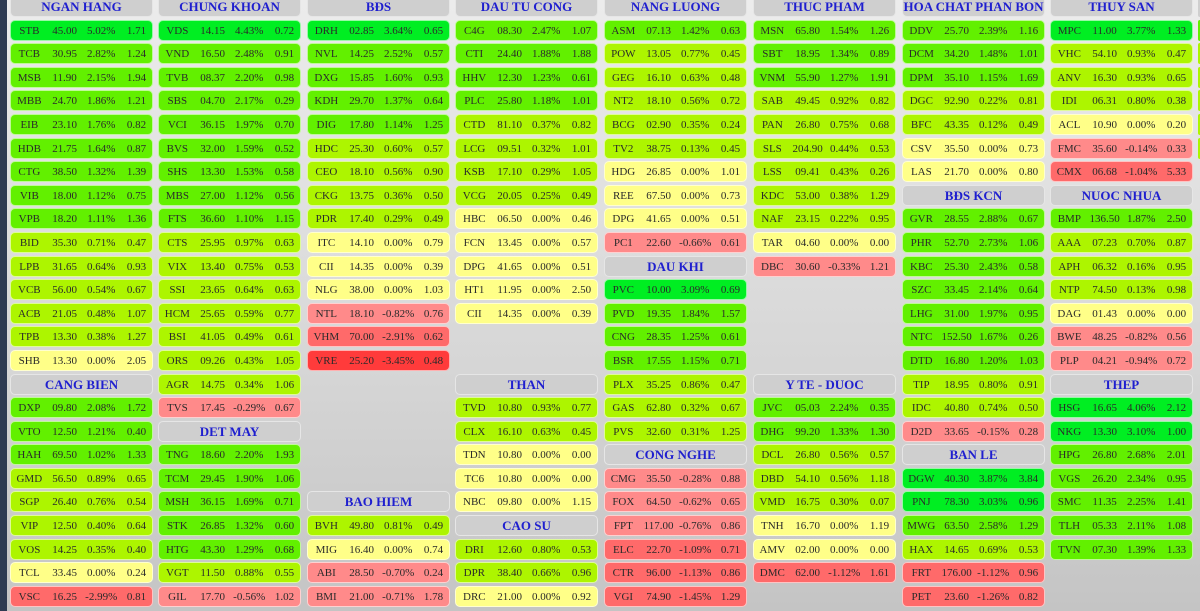 The height and width of the screenshot is (611, 1200). I want to click on stock-cell: CTS 25.95 0.97% 0.63, so click(229, 242).